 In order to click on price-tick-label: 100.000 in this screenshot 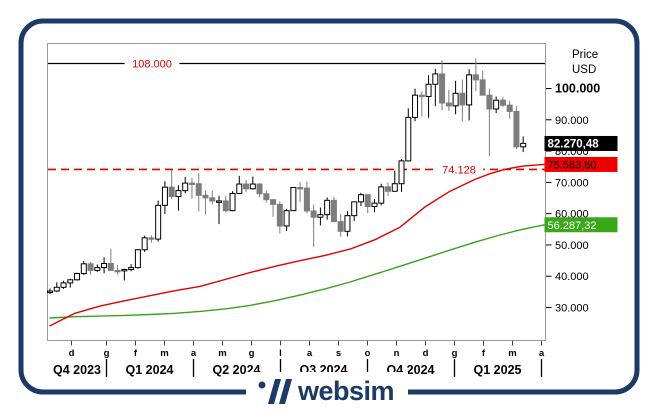, I will do `click(577, 89)`.